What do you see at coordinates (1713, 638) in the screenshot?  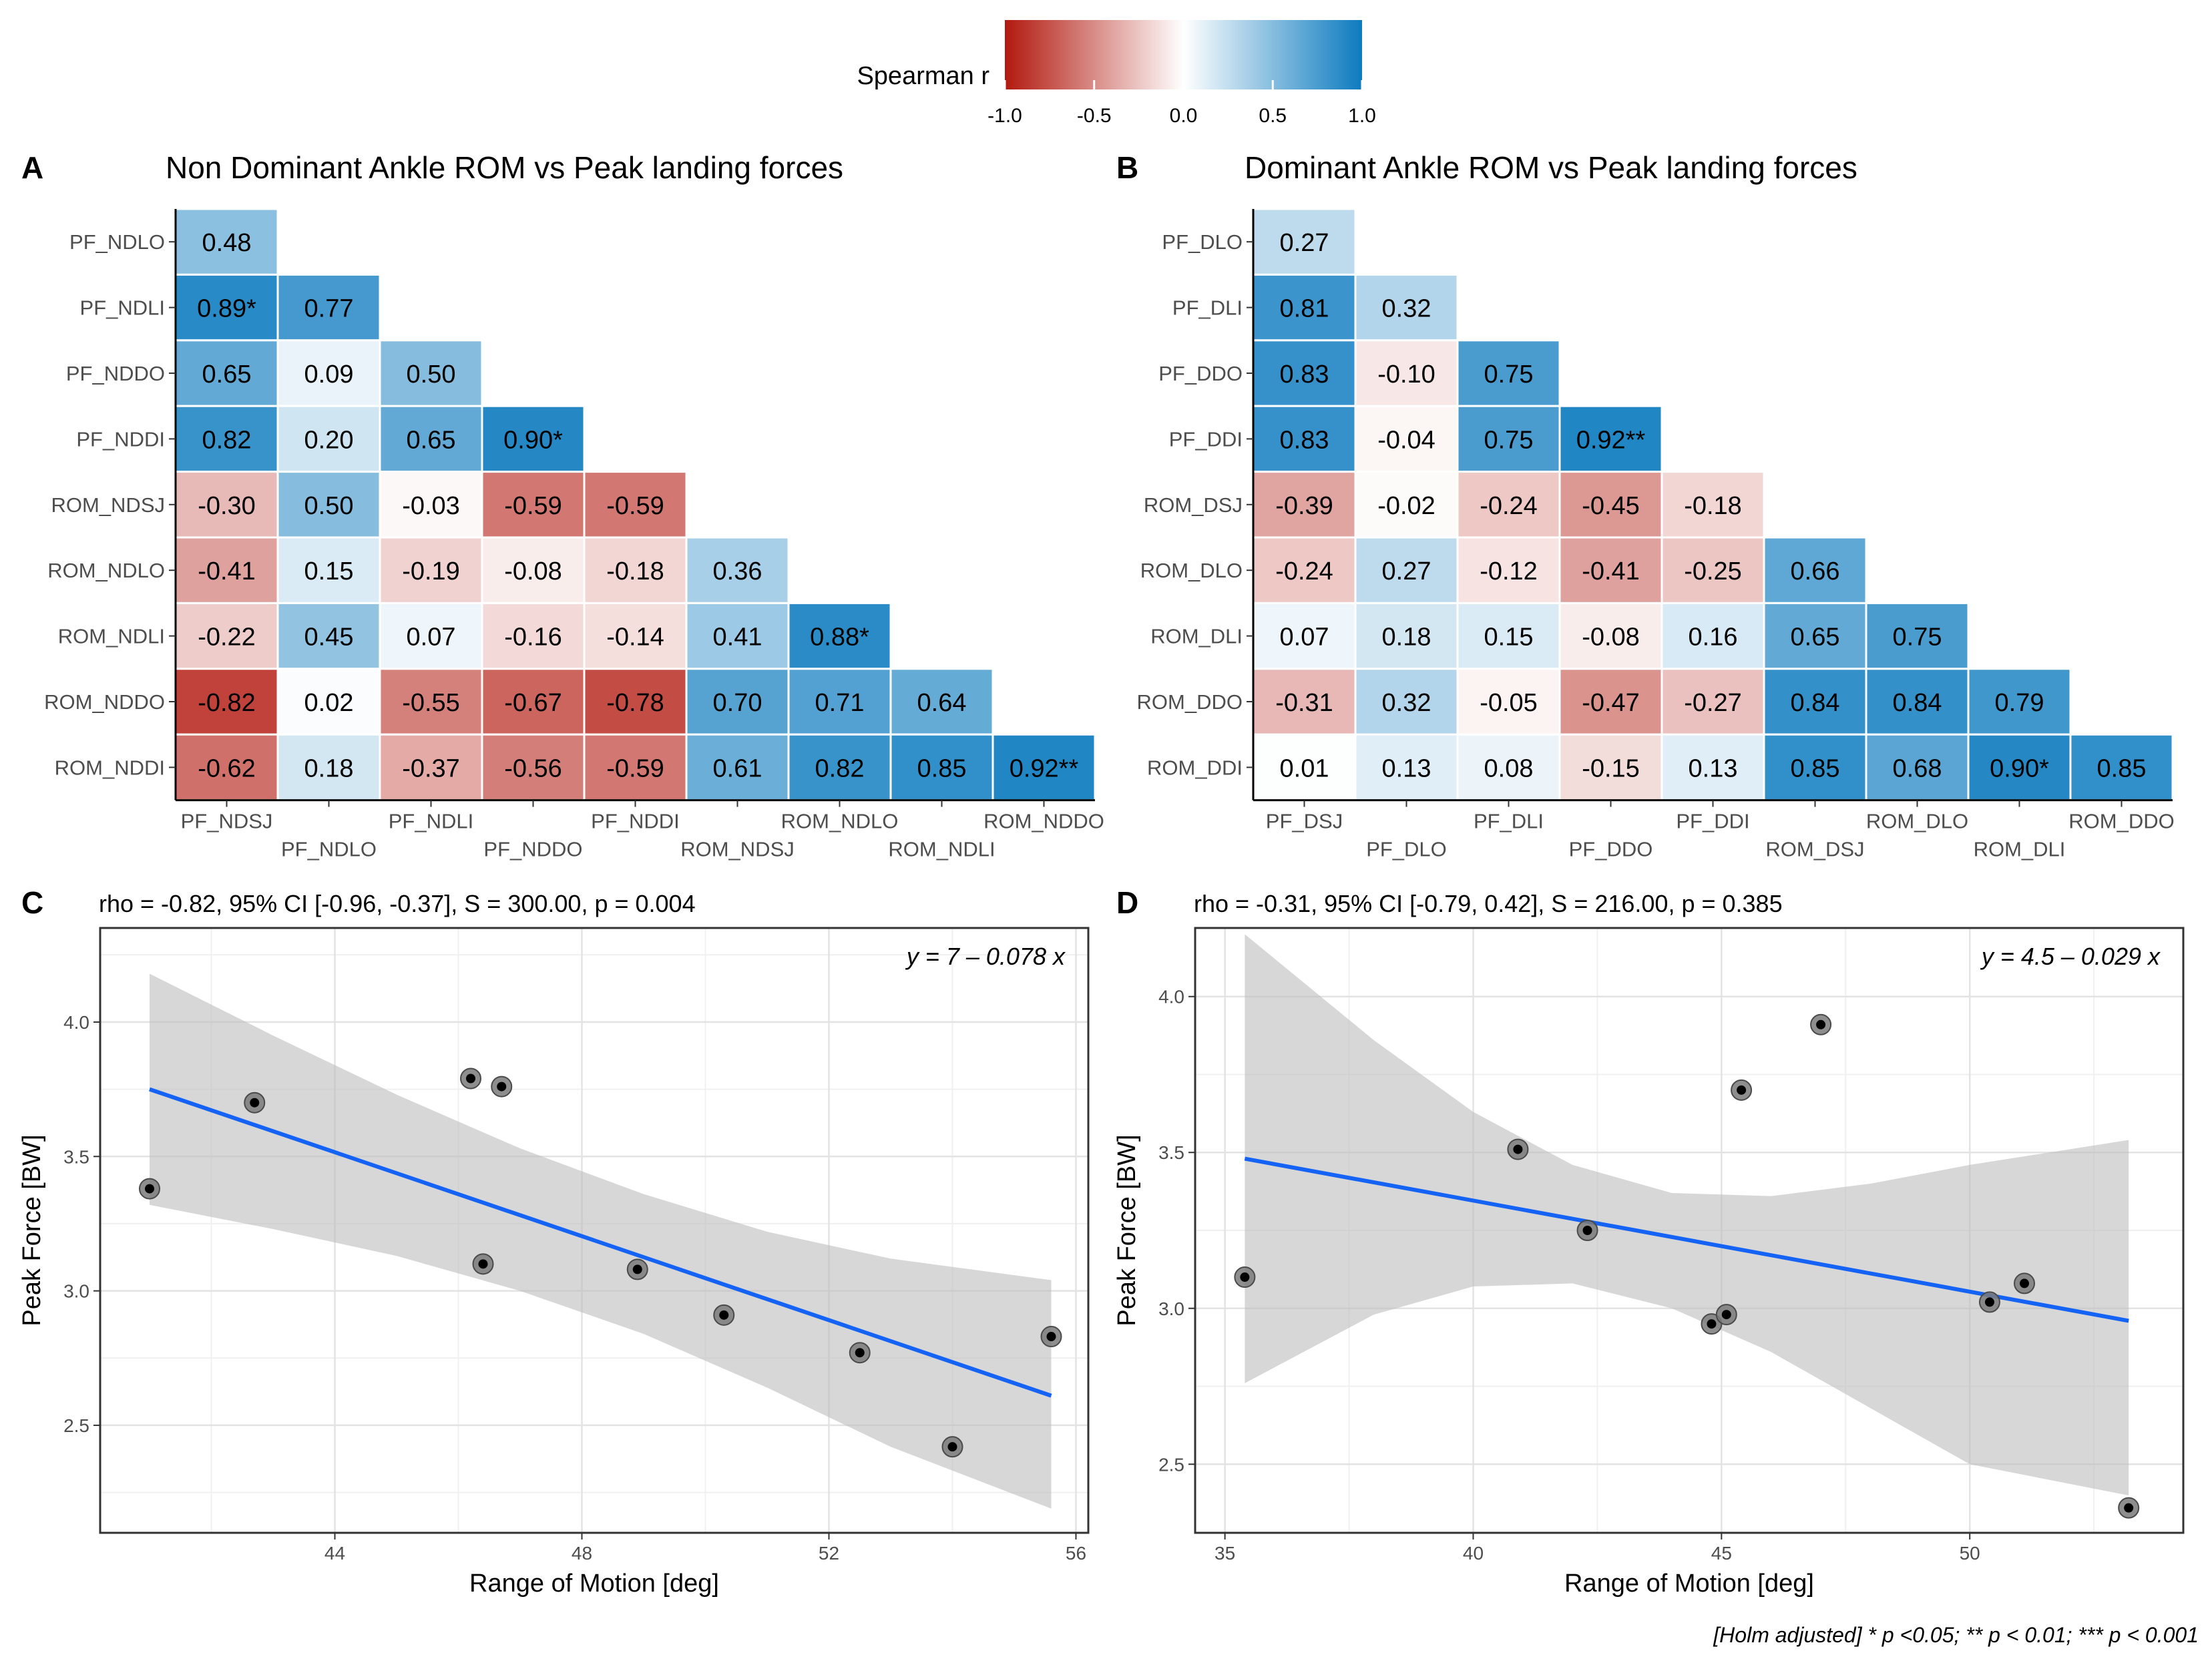 I see `heatmap-cell-label: 0.16` at bounding box center [1713, 638].